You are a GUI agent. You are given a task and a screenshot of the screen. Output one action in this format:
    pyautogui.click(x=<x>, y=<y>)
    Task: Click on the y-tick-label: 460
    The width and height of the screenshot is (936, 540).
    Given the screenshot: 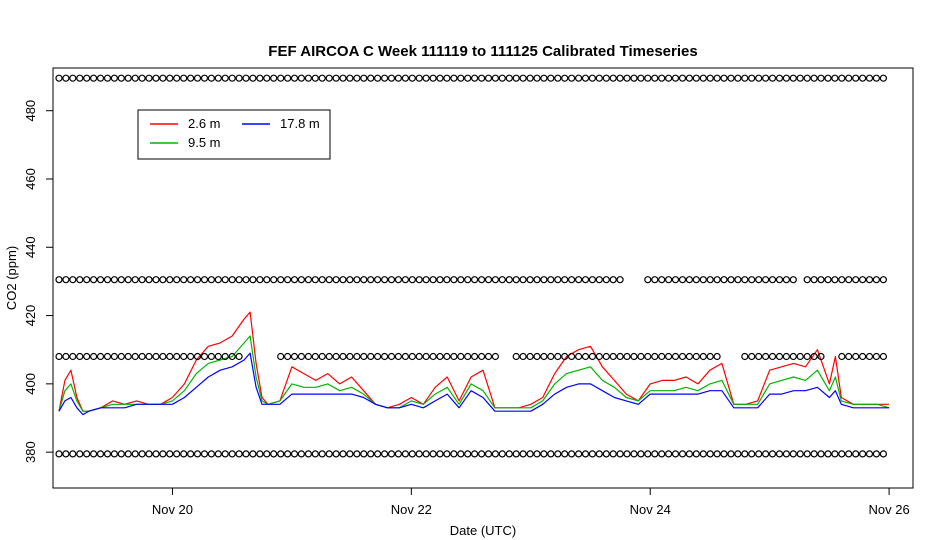 What is the action you would take?
    pyautogui.click(x=30, y=179)
    